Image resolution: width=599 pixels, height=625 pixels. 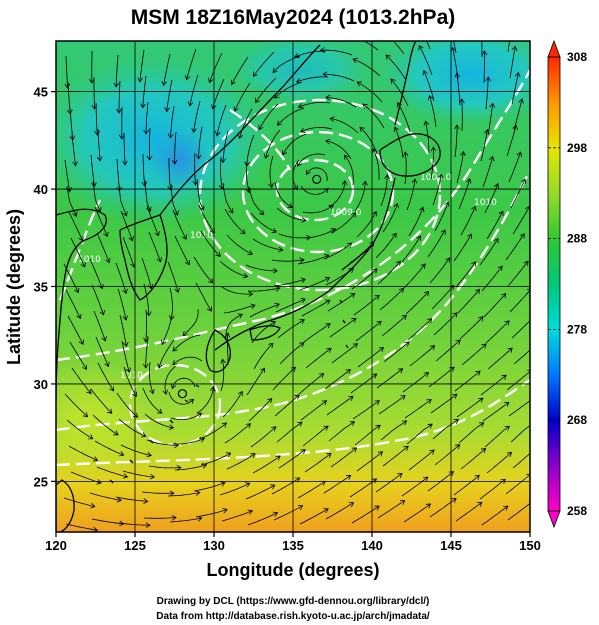 I want to click on cyclone-centers, so click(x=249, y=286).